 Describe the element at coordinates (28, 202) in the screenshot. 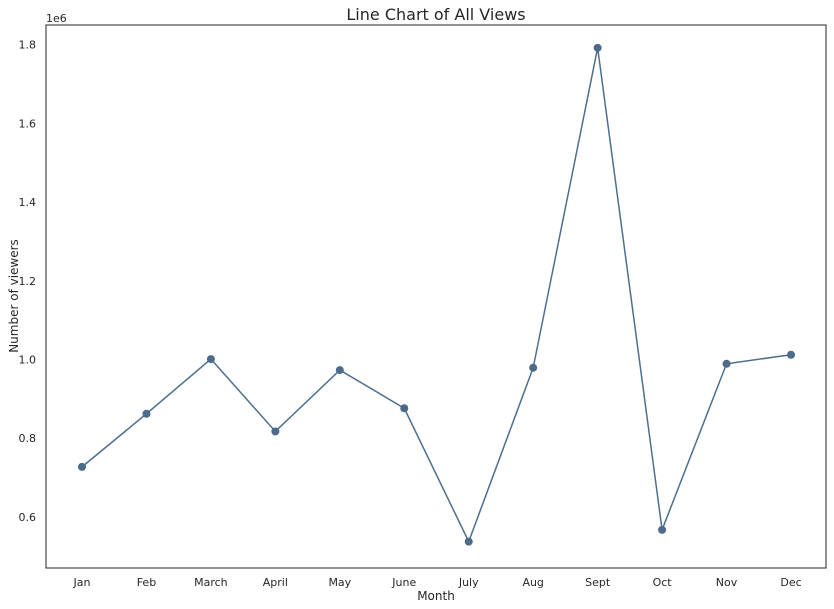

I see `y-tick-label: 1.4` at that location.